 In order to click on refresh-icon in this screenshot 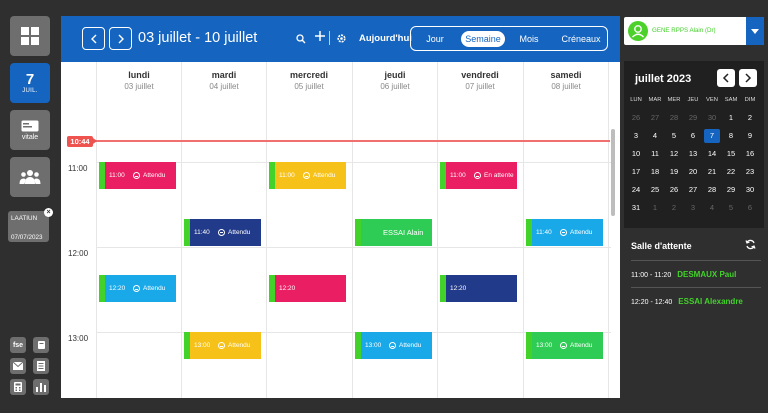, I will do `click(750, 244)`.